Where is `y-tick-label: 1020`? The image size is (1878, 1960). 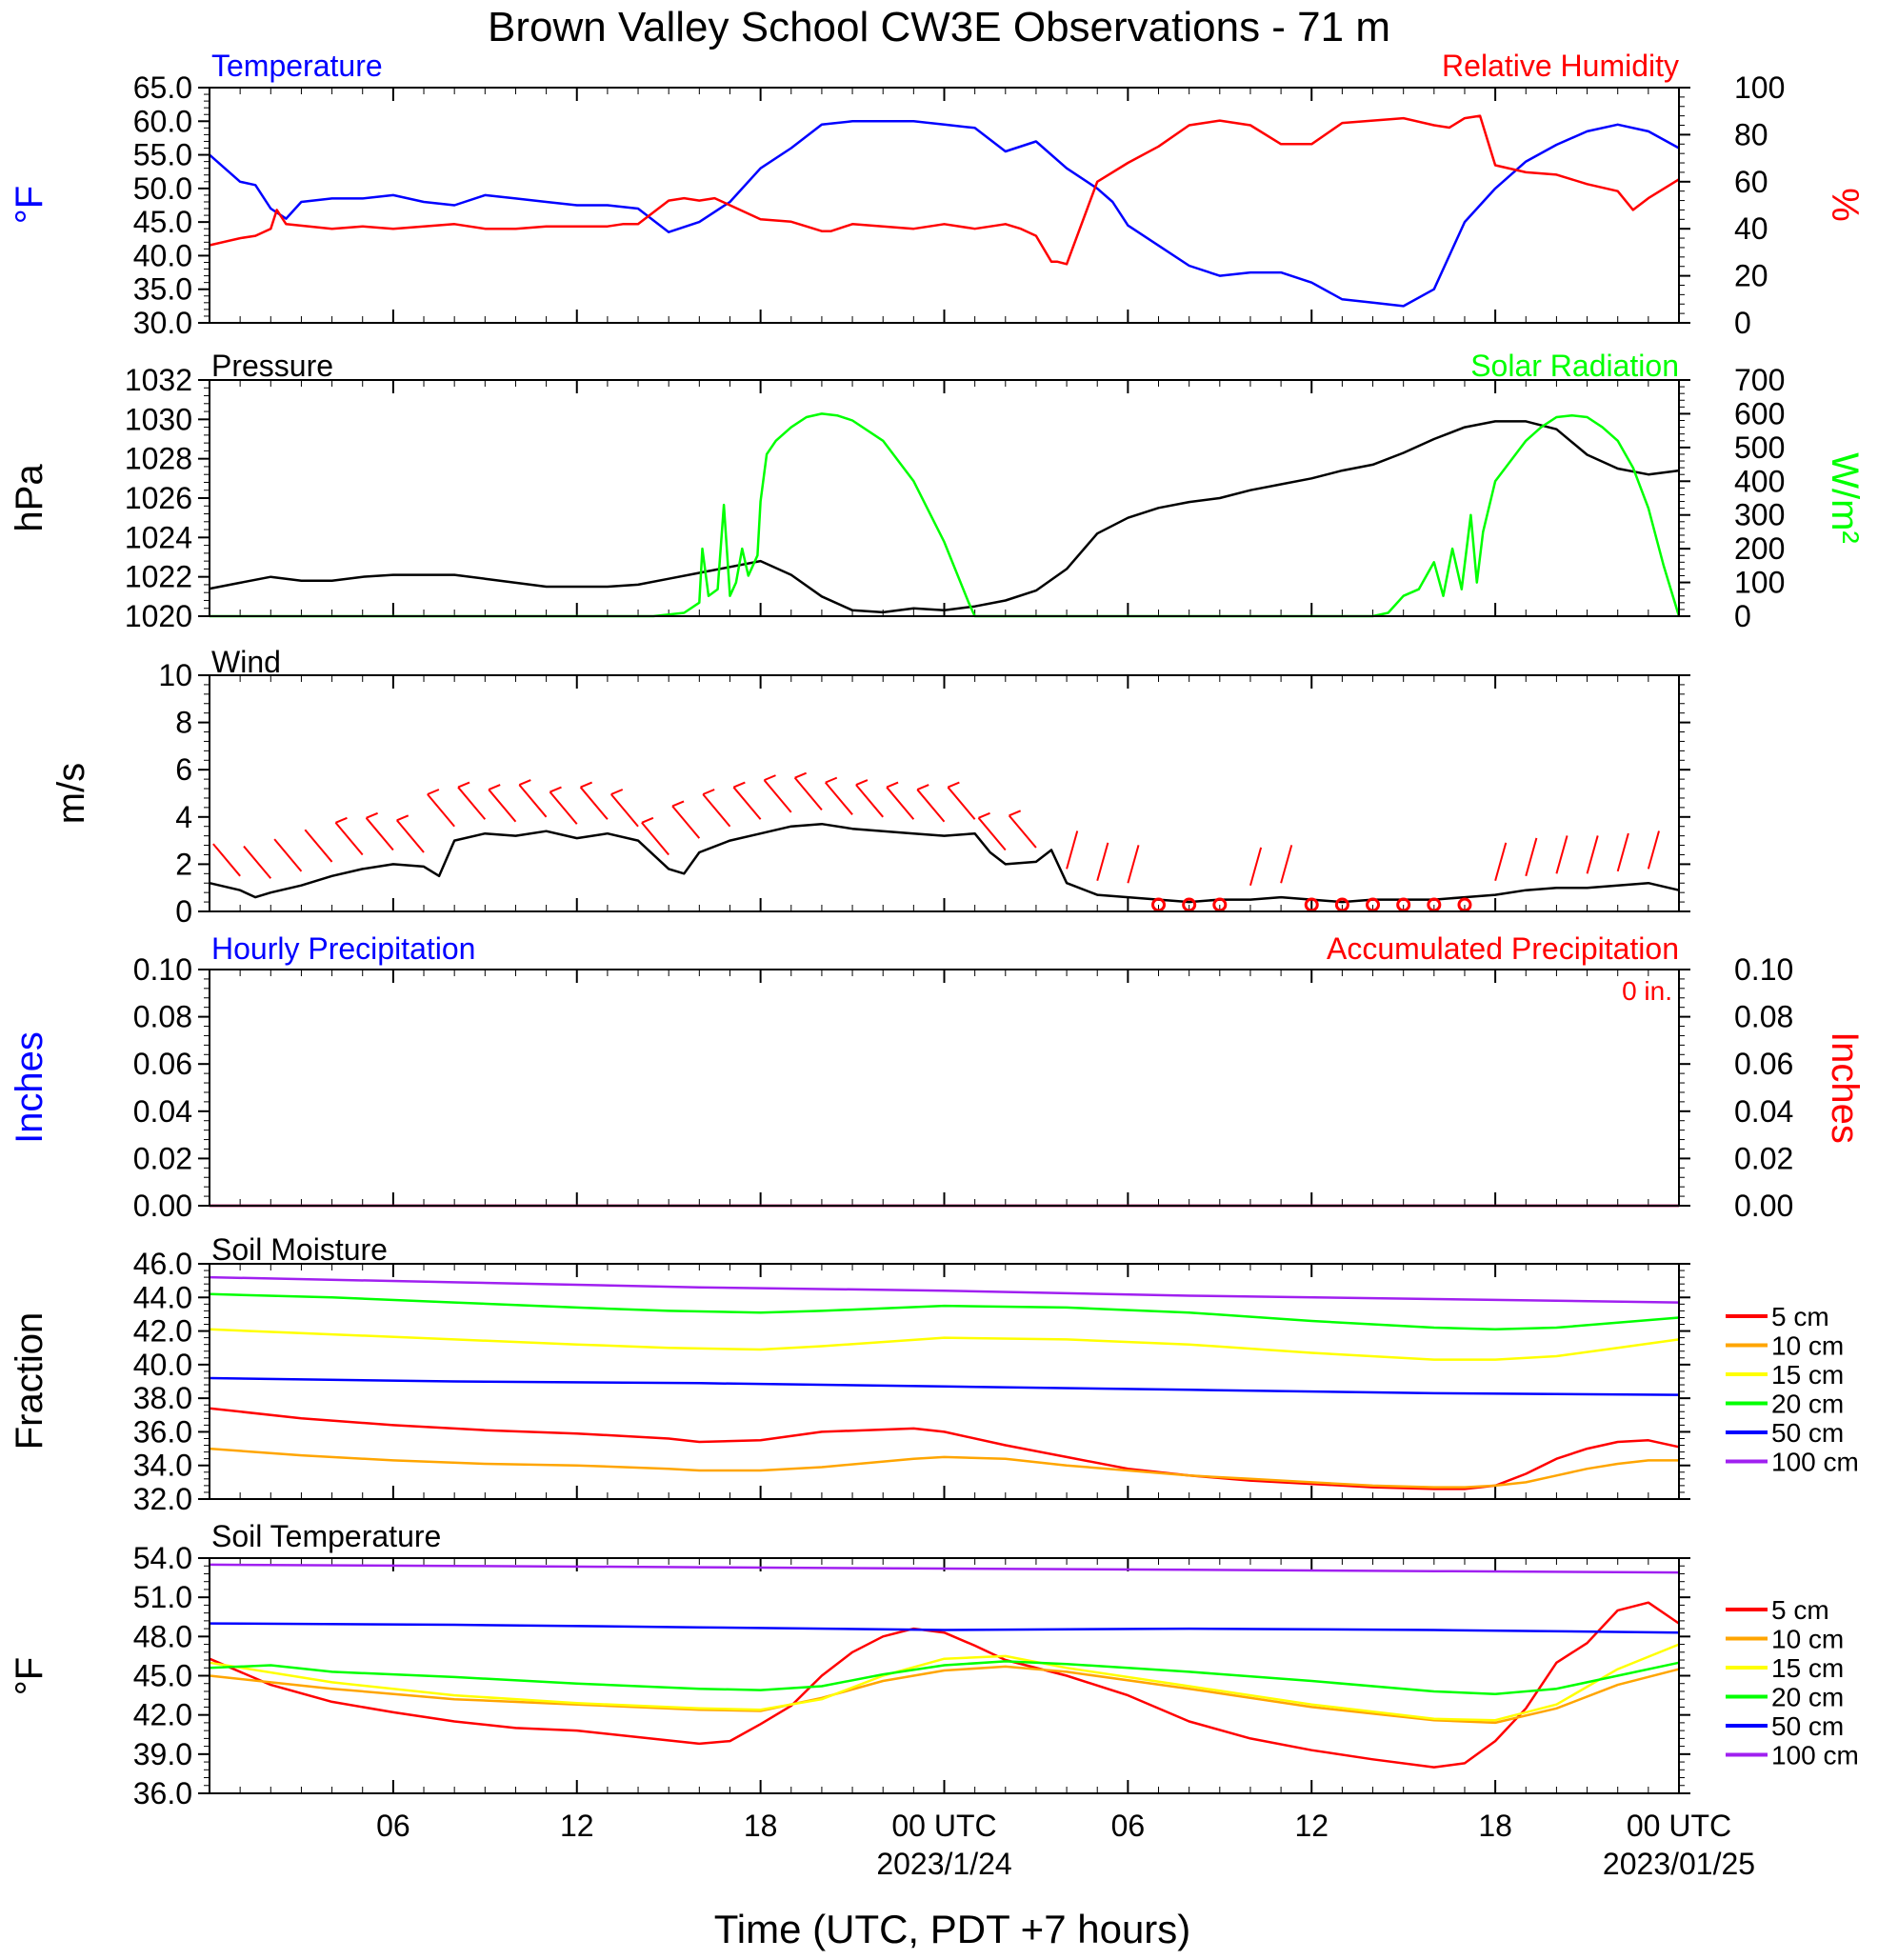 y-tick-label: 1020 is located at coordinates (158, 616).